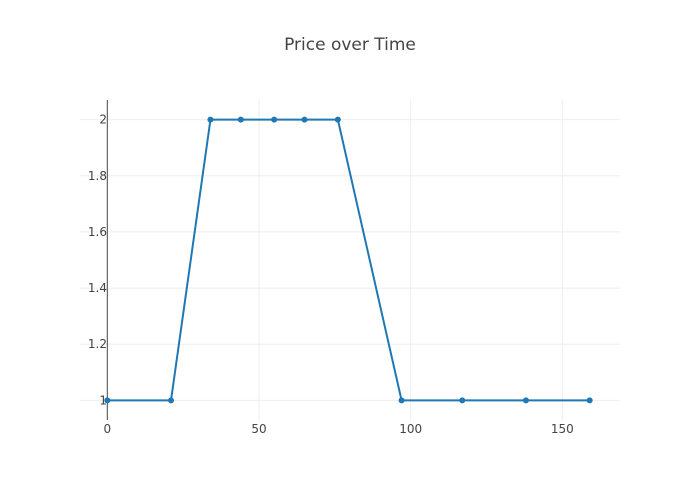 This screenshot has width=700, height=504. What do you see at coordinates (97, 176) in the screenshot?
I see `y-tick-label: 1.8` at bounding box center [97, 176].